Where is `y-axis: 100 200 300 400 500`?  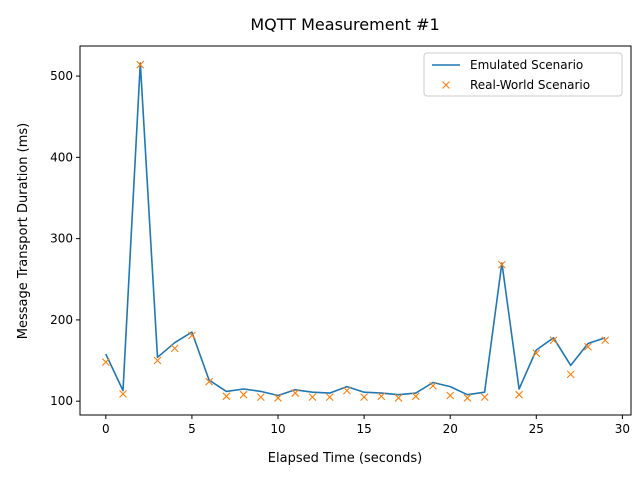
y-axis: 100 200 300 400 500 is located at coordinates (65, 238).